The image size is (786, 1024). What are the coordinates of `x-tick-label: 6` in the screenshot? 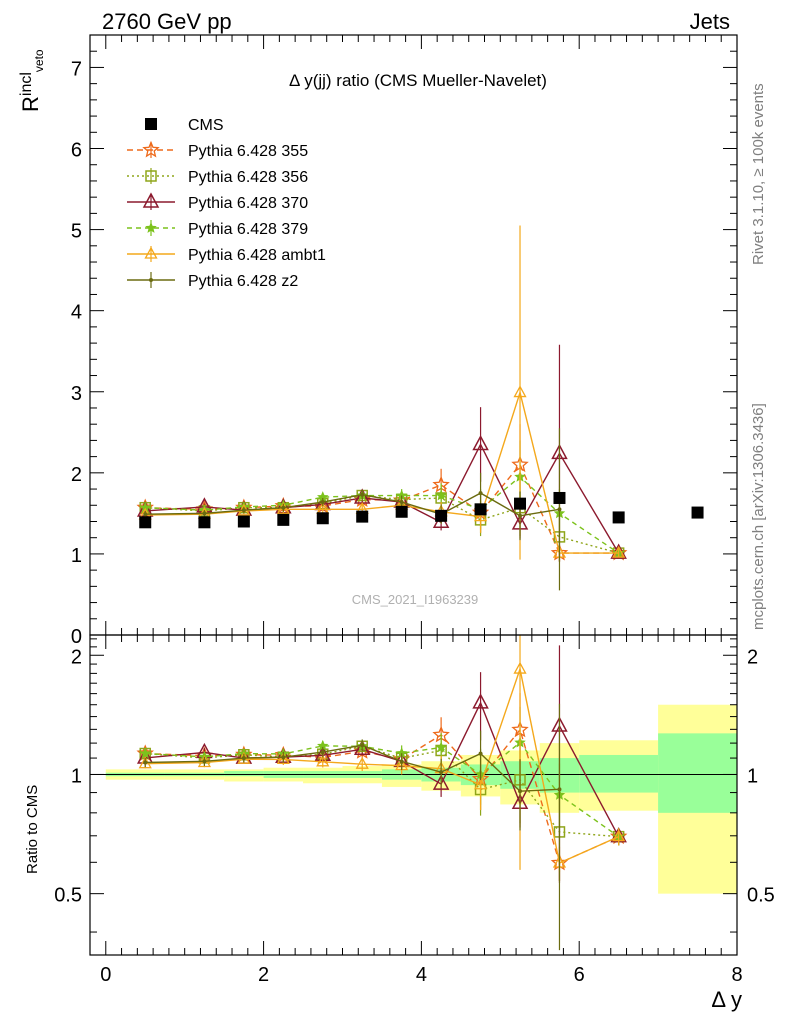 It's located at (579, 975).